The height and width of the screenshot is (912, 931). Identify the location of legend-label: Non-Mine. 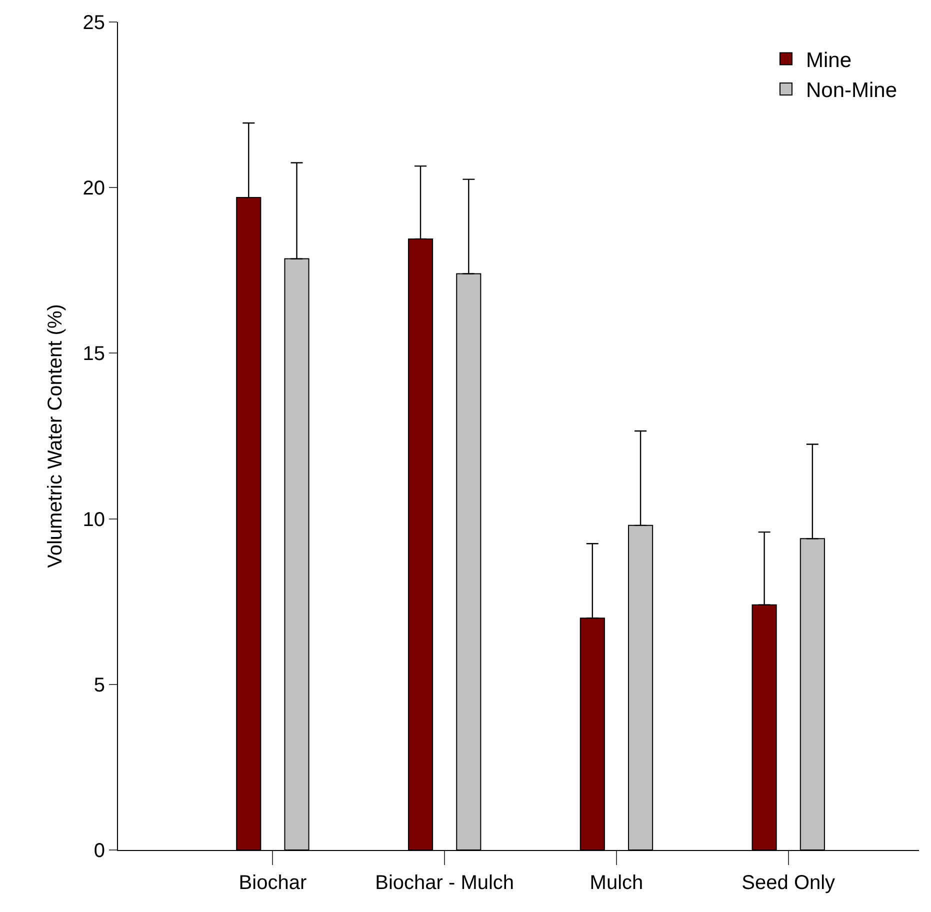
(852, 90).